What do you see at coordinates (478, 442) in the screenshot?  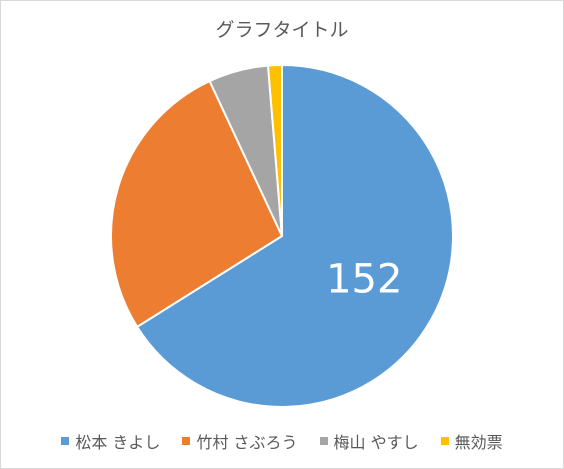 I see `legend-label: 無効票` at bounding box center [478, 442].